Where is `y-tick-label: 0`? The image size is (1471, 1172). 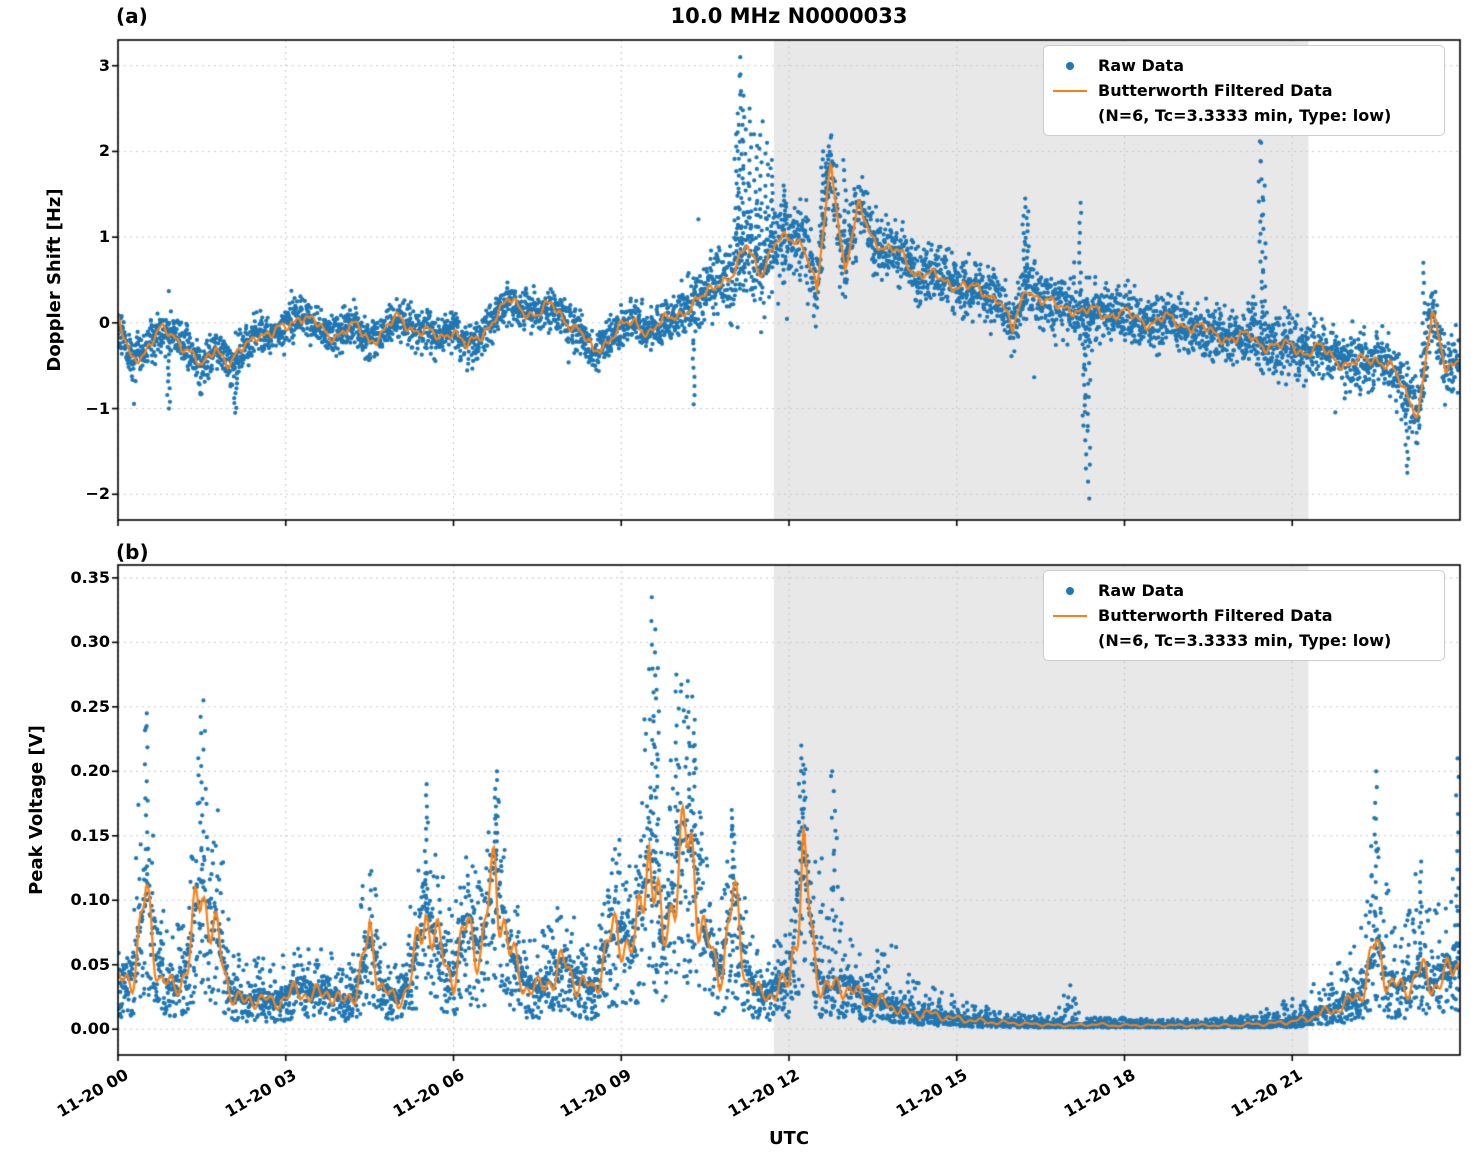 y-tick-label: 0 is located at coordinates (104, 322).